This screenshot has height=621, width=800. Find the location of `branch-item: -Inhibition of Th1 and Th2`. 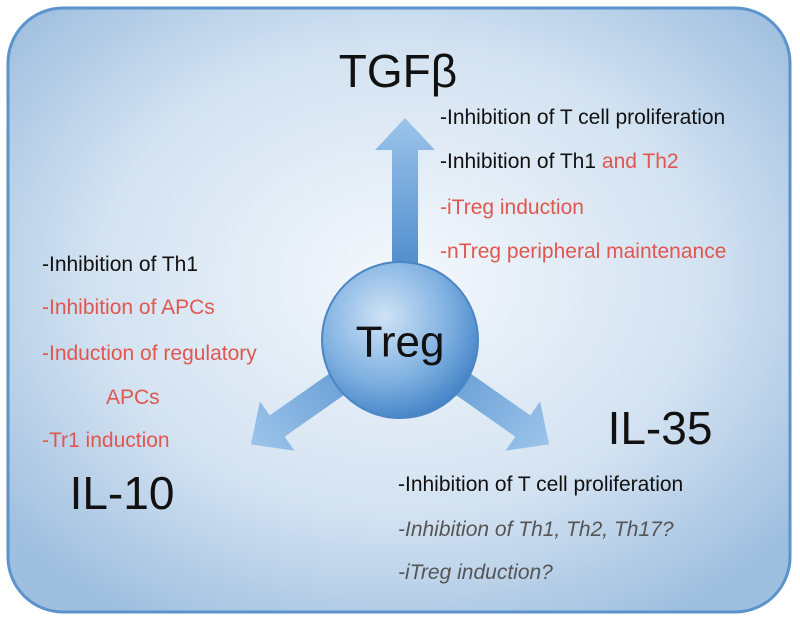

branch-item: -Inhibition of Th1 and Th2 is located at coordinates (559, 161).